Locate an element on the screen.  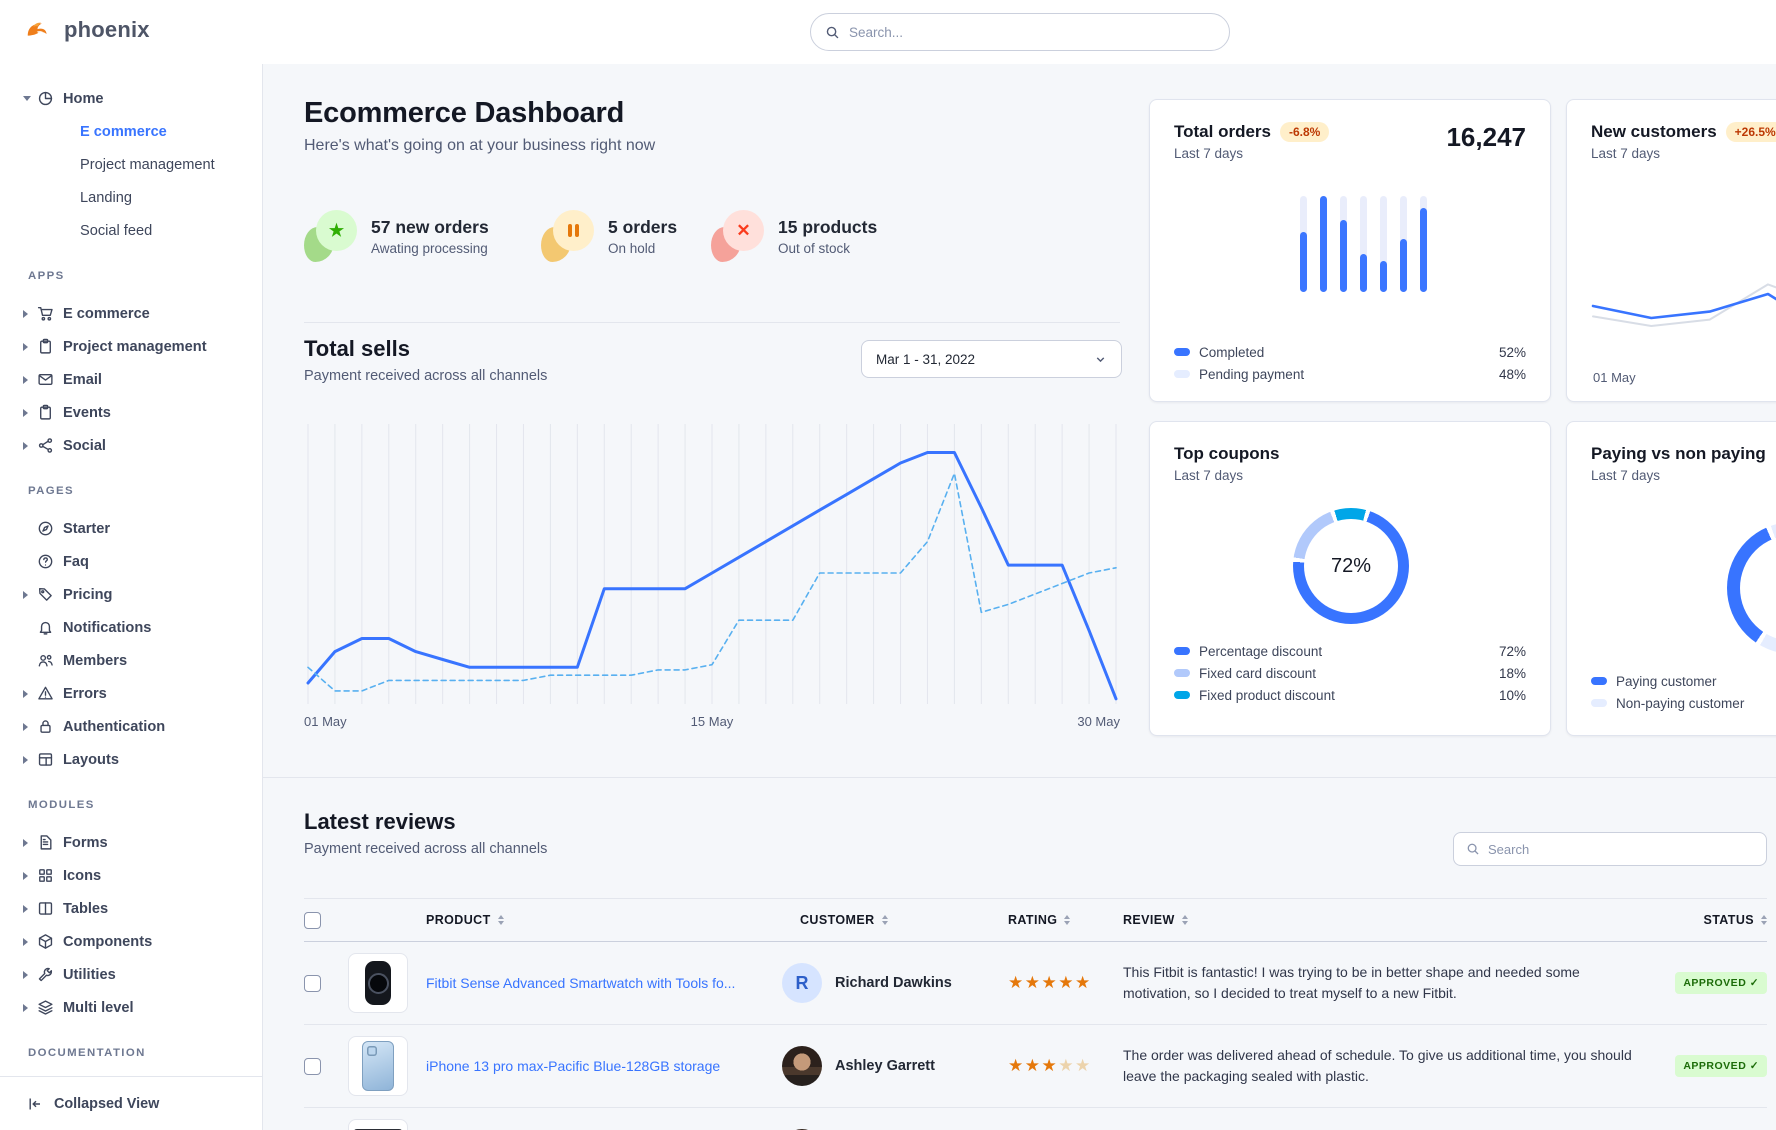
new-customers-period: Last 7 days is located at coordinates (1626, 153).